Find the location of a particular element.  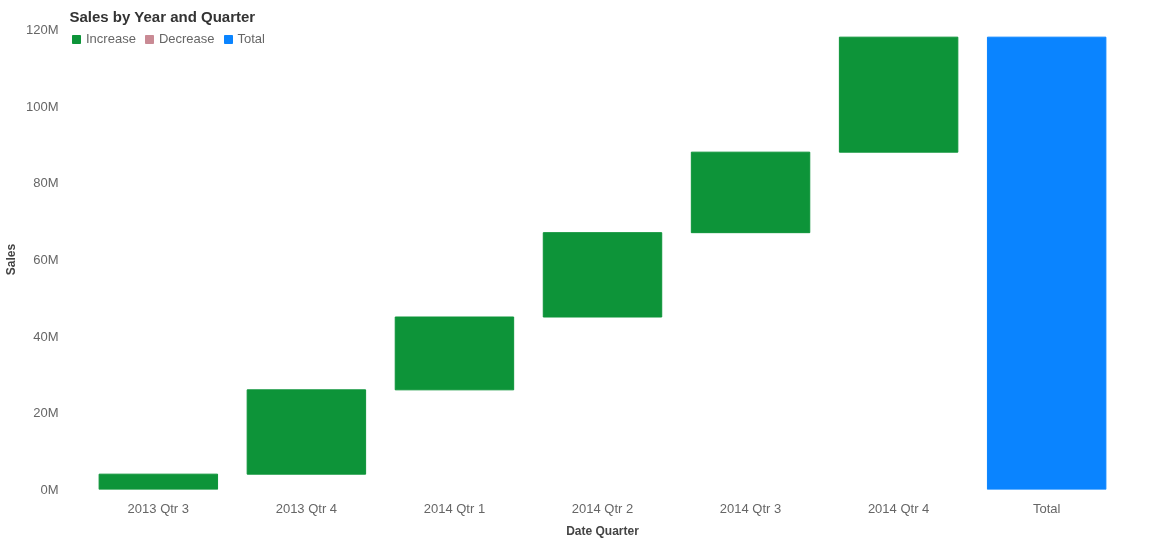

x-tick-label: 2014 Qtr 4 is located at coordinates (898, 508).